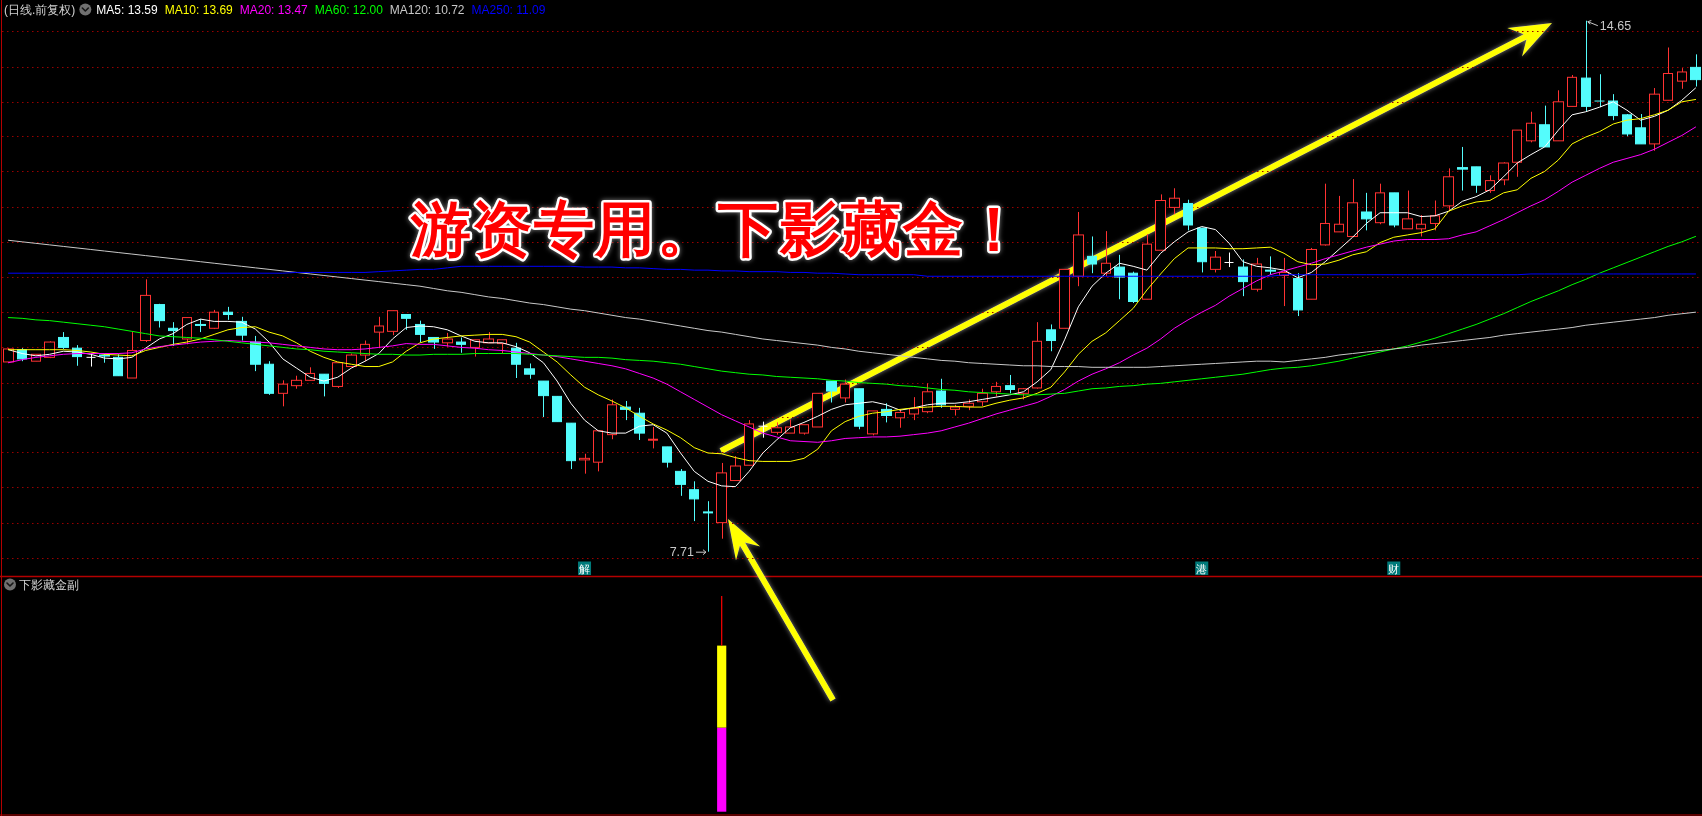  Describe the element at coordinates (508, 10) in the screenshot. I see `text: MA250: 11.09` at that location.